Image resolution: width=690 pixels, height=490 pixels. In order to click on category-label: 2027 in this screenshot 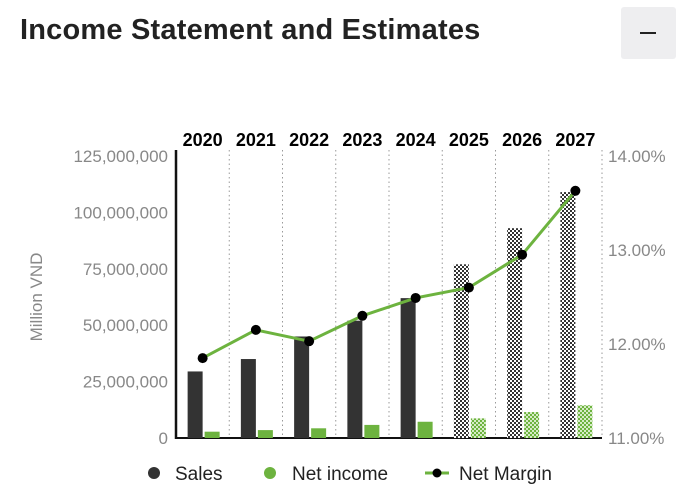, I will do `click(575, 140)`.